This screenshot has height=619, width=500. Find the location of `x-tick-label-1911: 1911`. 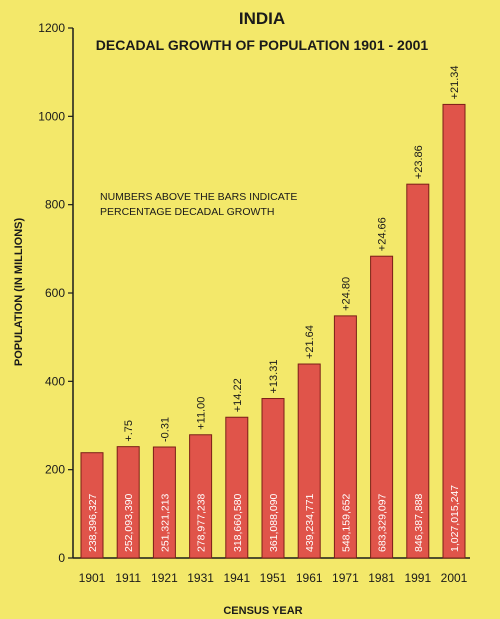

x-tick-label-1911: 1911 is located at coordinates (128, 578).